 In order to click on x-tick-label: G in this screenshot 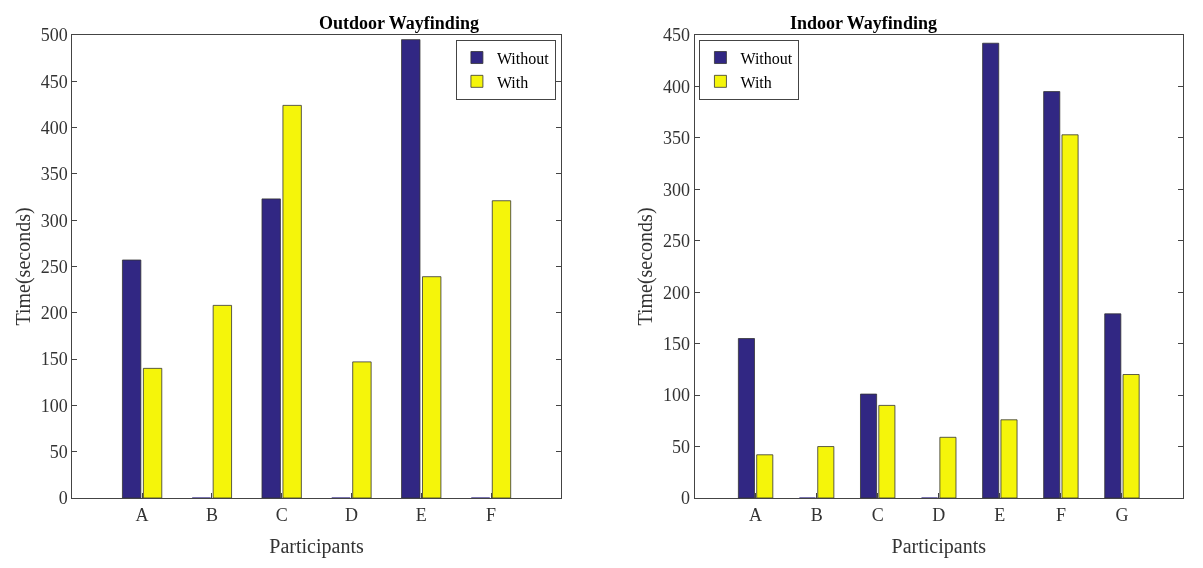, I will do `click(1122, 514)`.